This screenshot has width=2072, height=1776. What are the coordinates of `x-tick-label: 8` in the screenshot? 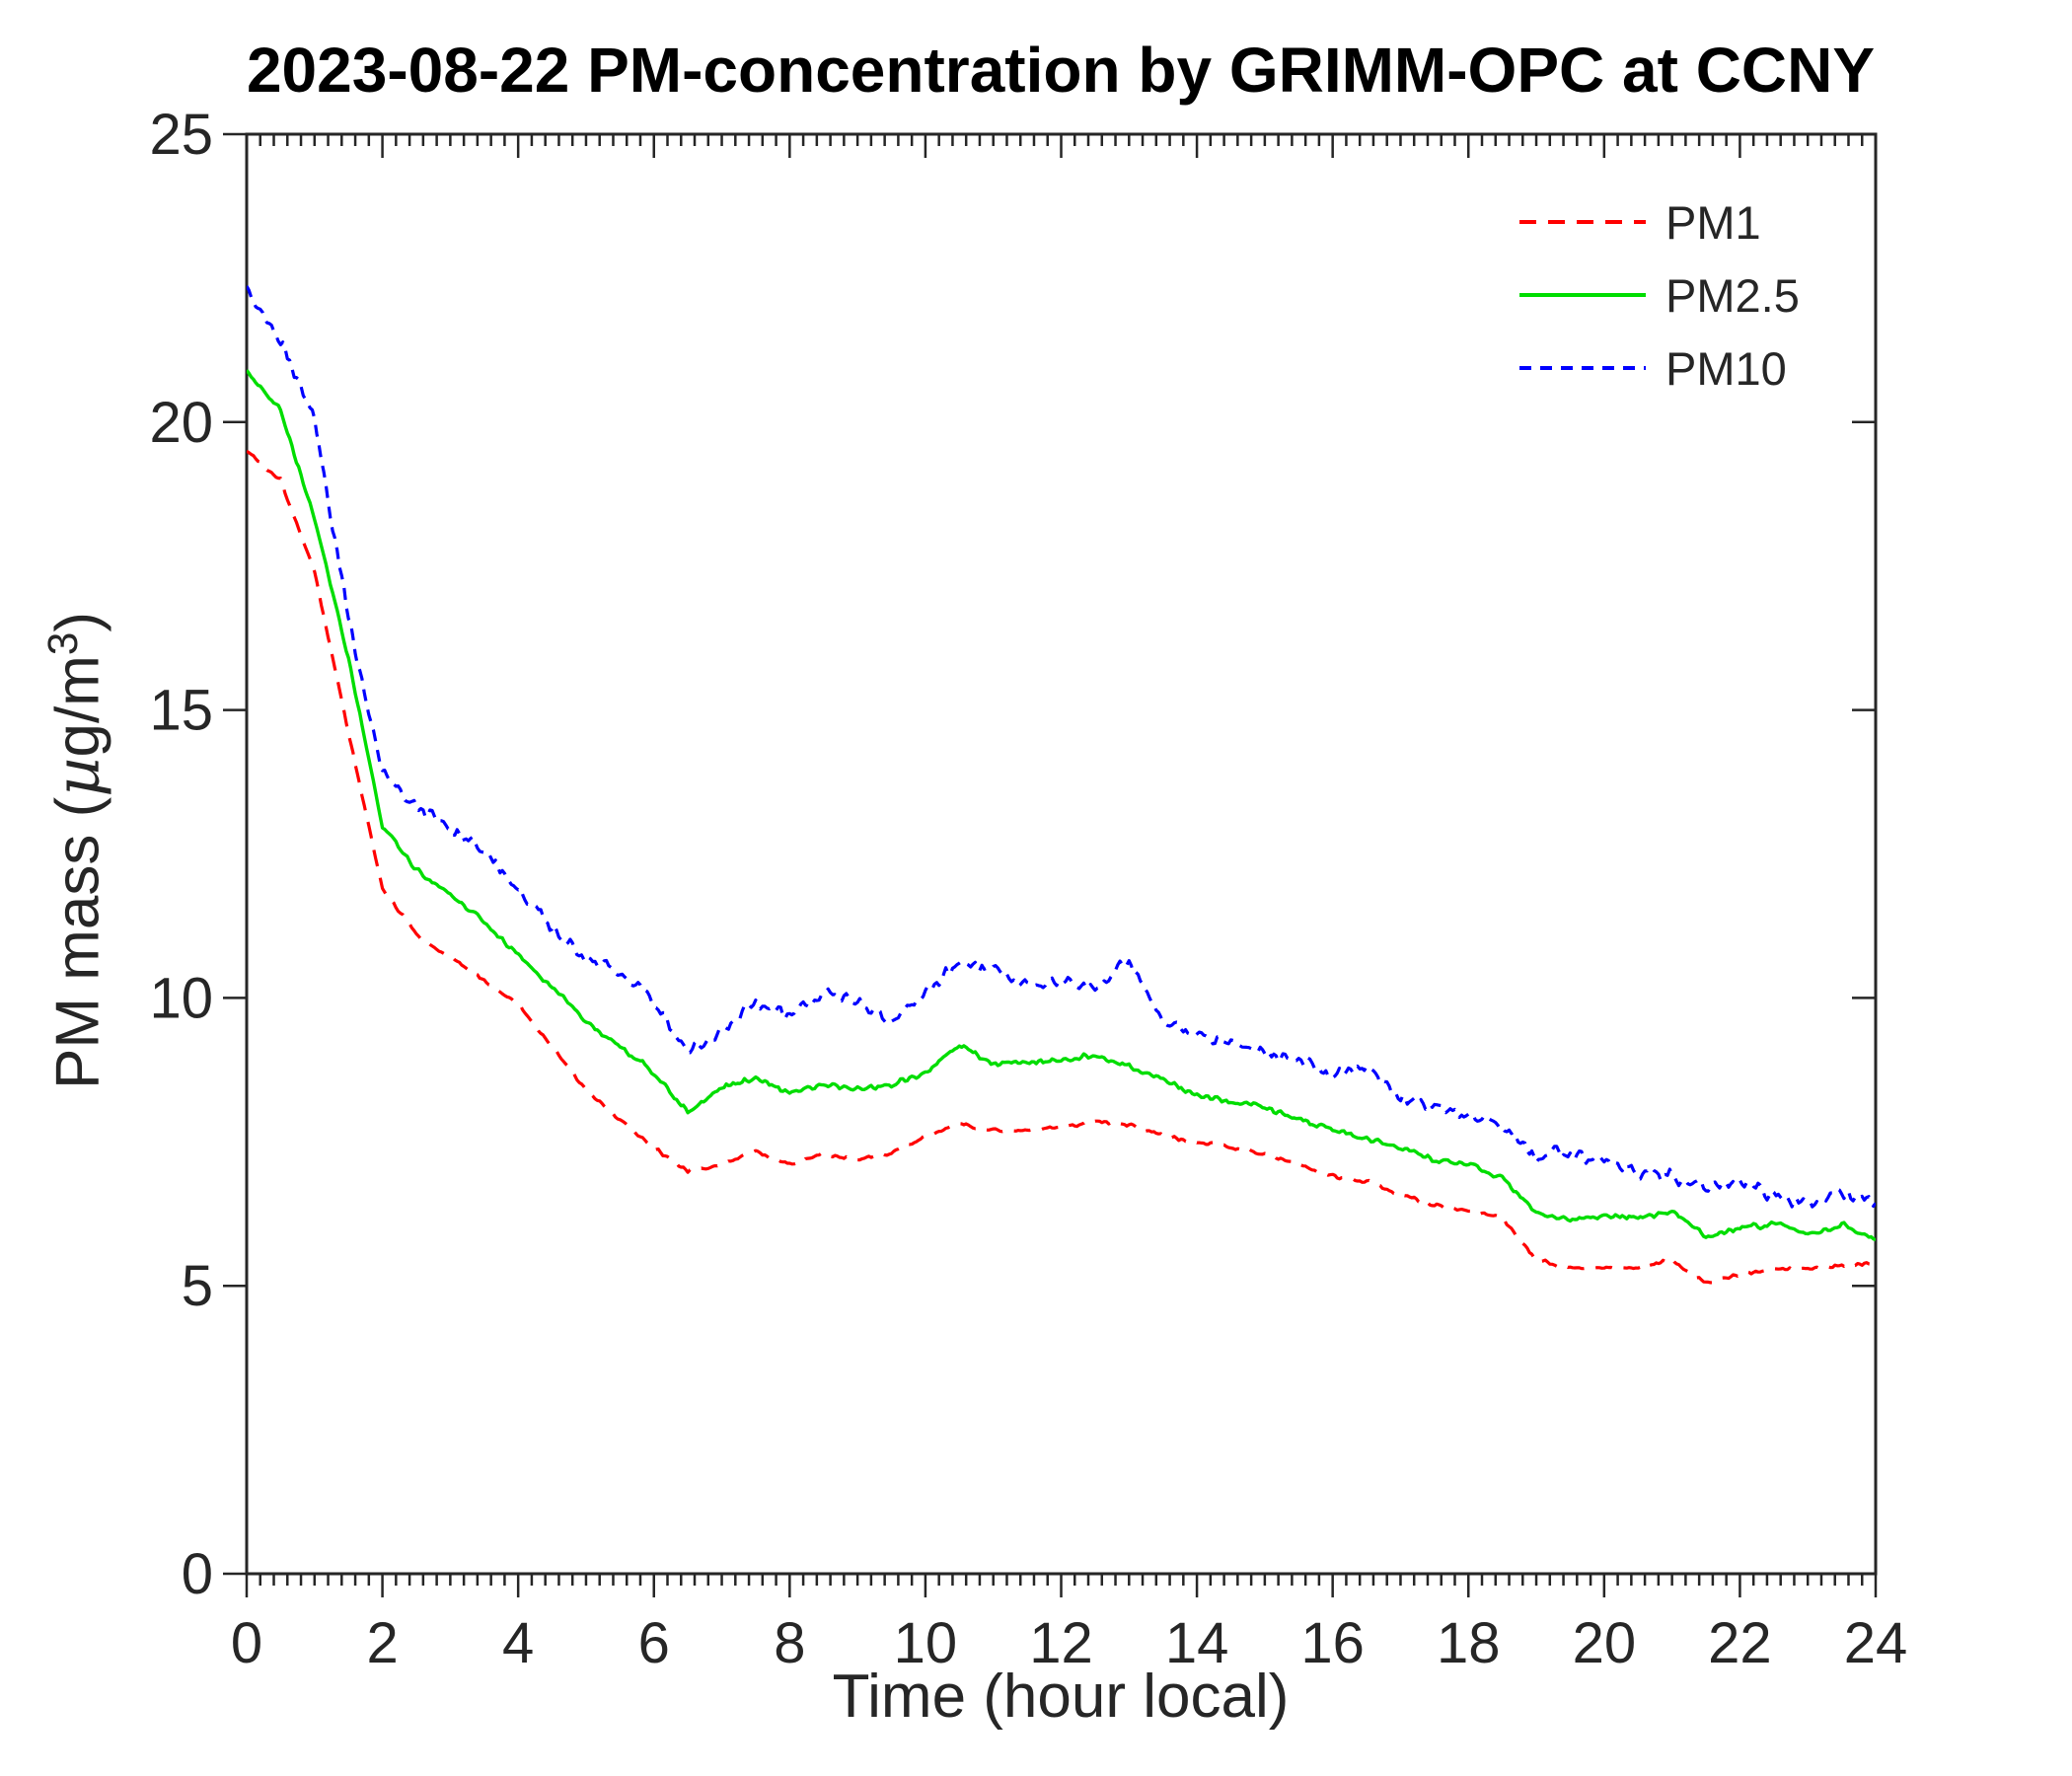 It's located at (790, 1643).